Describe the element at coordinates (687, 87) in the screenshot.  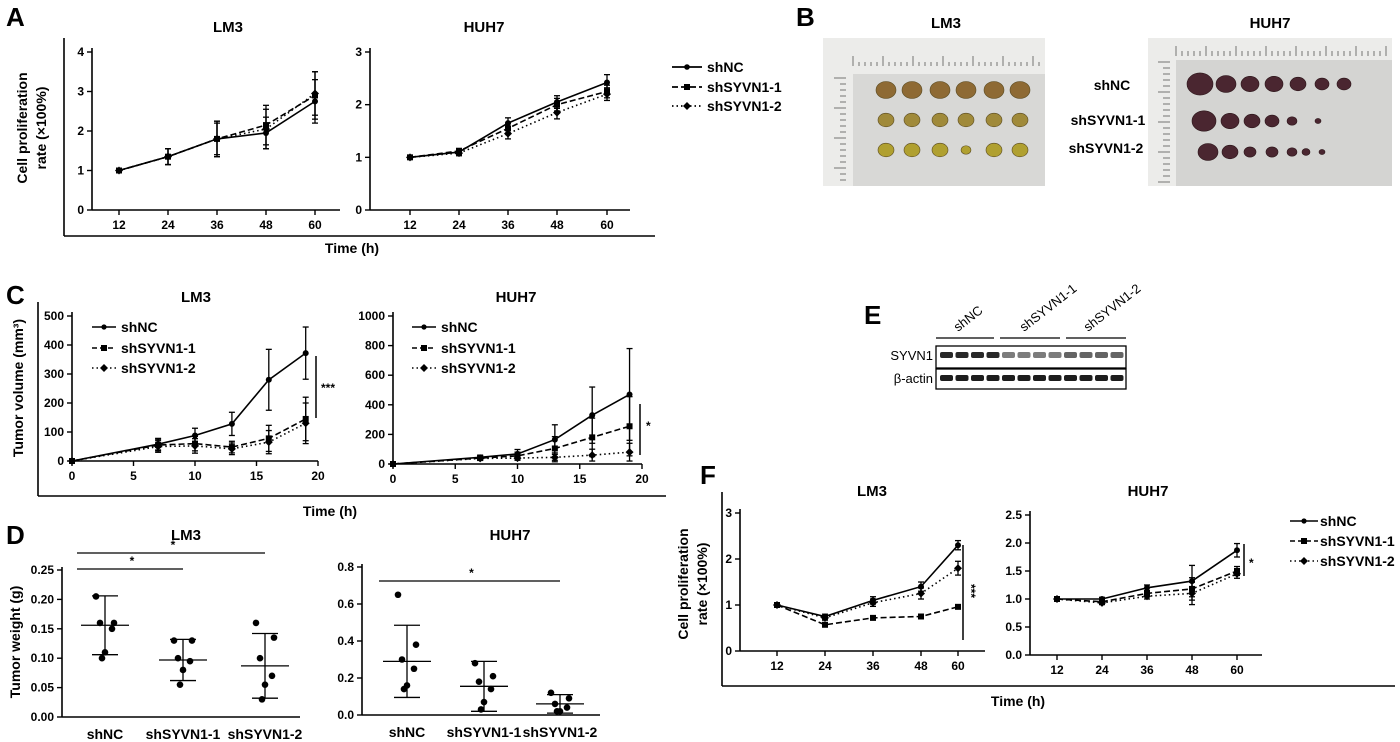
I see `legend-marker-sh1` at that location.